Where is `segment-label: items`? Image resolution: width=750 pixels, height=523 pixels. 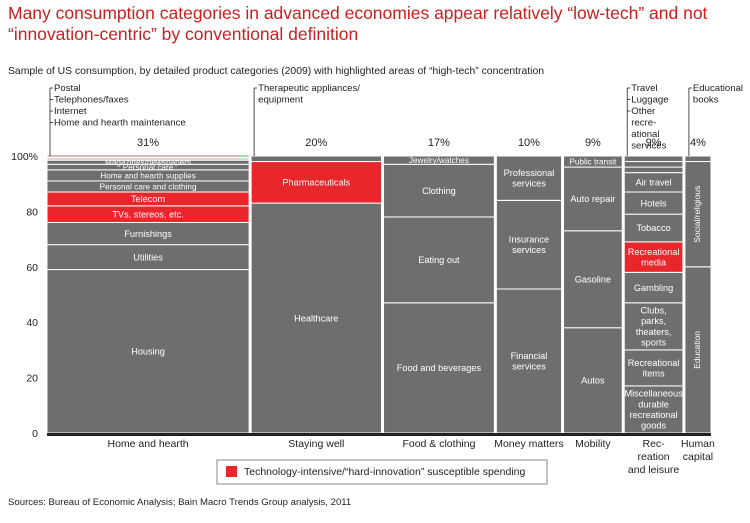 segment-label: items is located at coordinates (654, 373).